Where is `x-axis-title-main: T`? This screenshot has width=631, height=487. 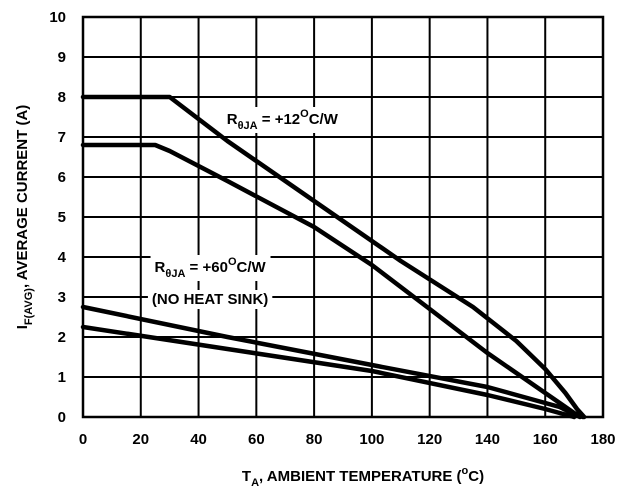 x-axis-title-main: T is located at coordinates (246, 476).